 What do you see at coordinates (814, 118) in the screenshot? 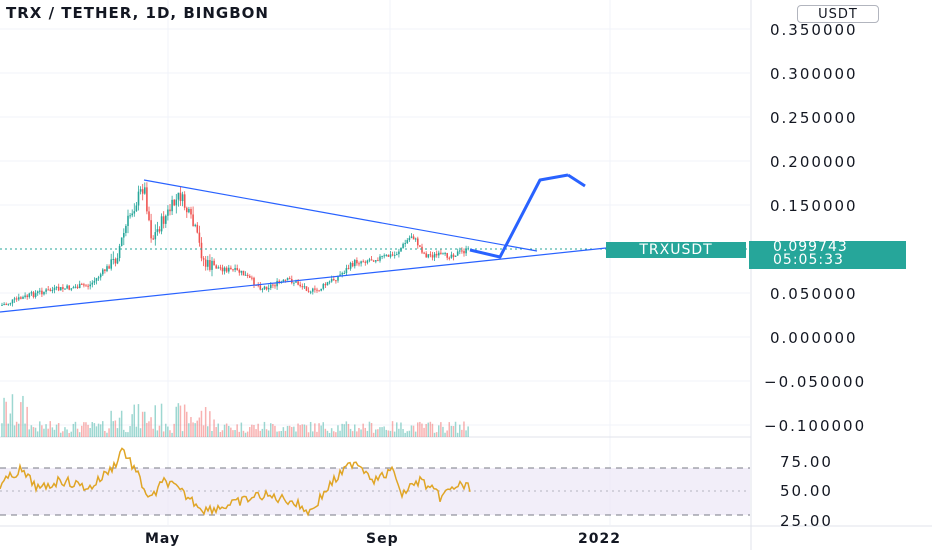
I see `price-axis-label: 0.250000` at bounding box center [814, 118].